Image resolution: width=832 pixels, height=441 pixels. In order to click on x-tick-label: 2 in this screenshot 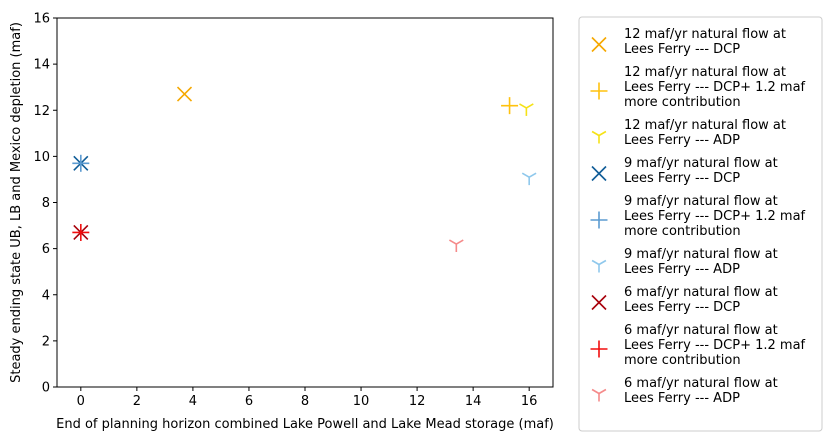, I will do `click(137, 401)`.